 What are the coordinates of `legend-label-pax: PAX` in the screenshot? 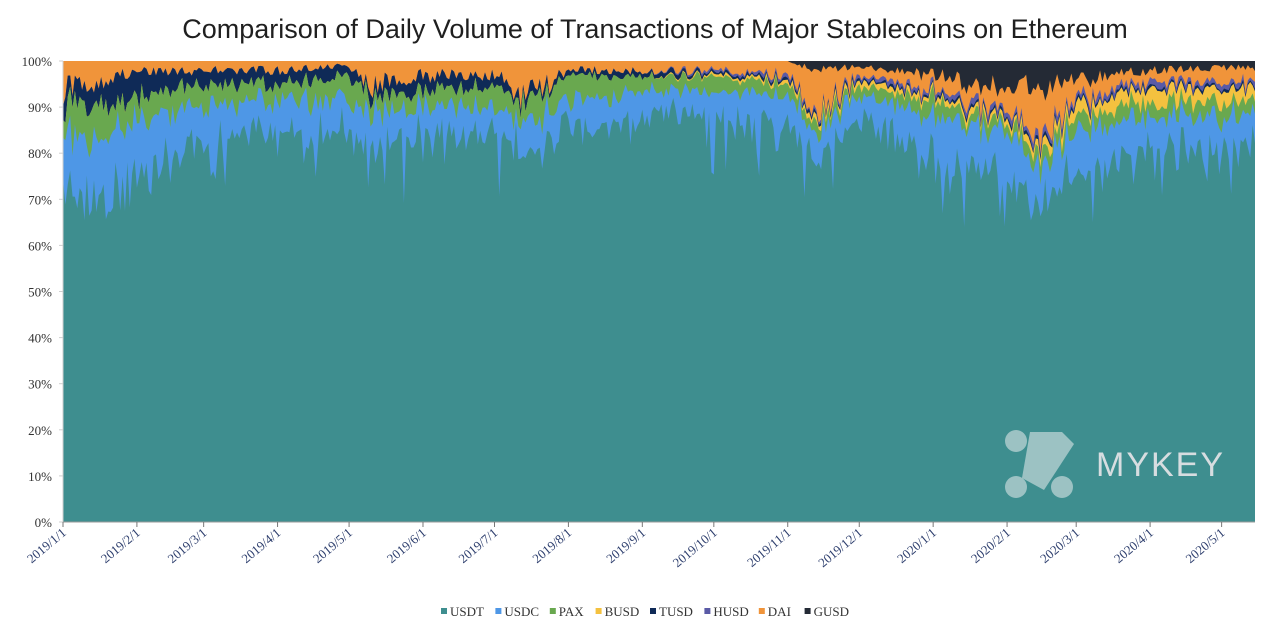 It's located at (571, 611).